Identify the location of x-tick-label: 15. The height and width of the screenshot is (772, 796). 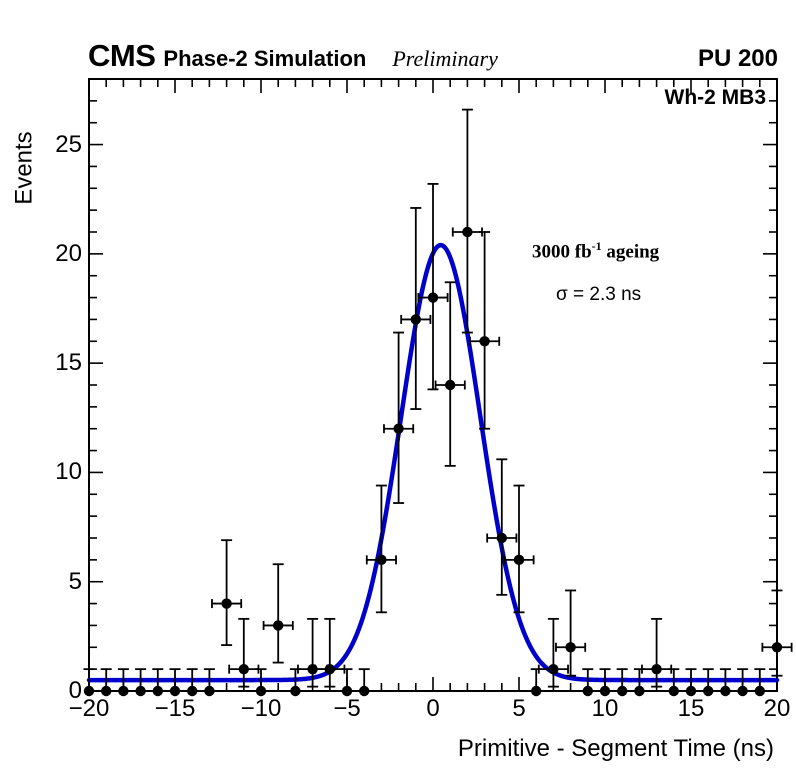
(691, 708).